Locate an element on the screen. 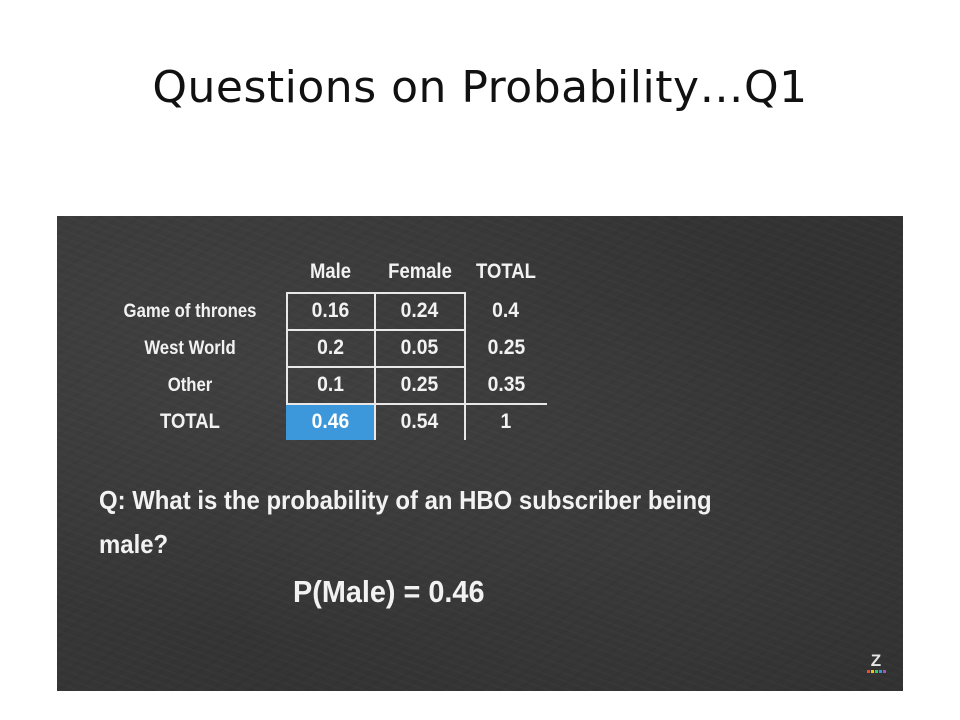 The width and height of the screenshot is (960, 720). row-label-game-of-thrones: Game of thrones is located at coordinates (190, 311).